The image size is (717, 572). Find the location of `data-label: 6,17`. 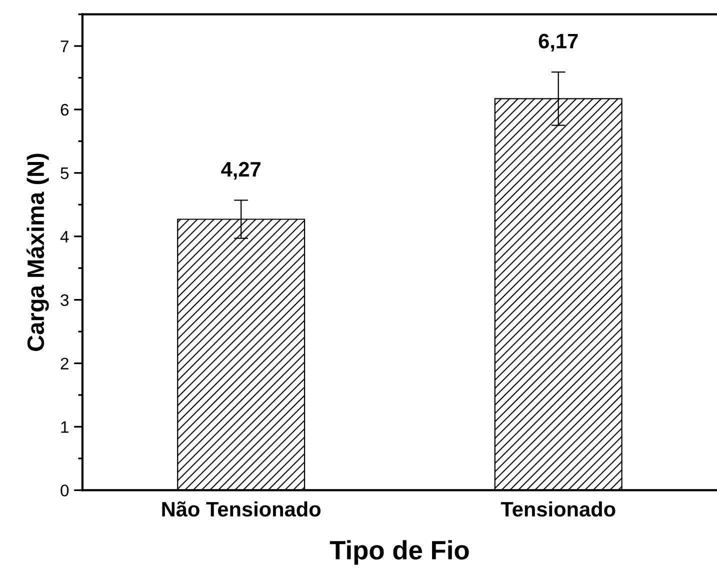

data-label: 6,17 is located at coordinates (558, 43).